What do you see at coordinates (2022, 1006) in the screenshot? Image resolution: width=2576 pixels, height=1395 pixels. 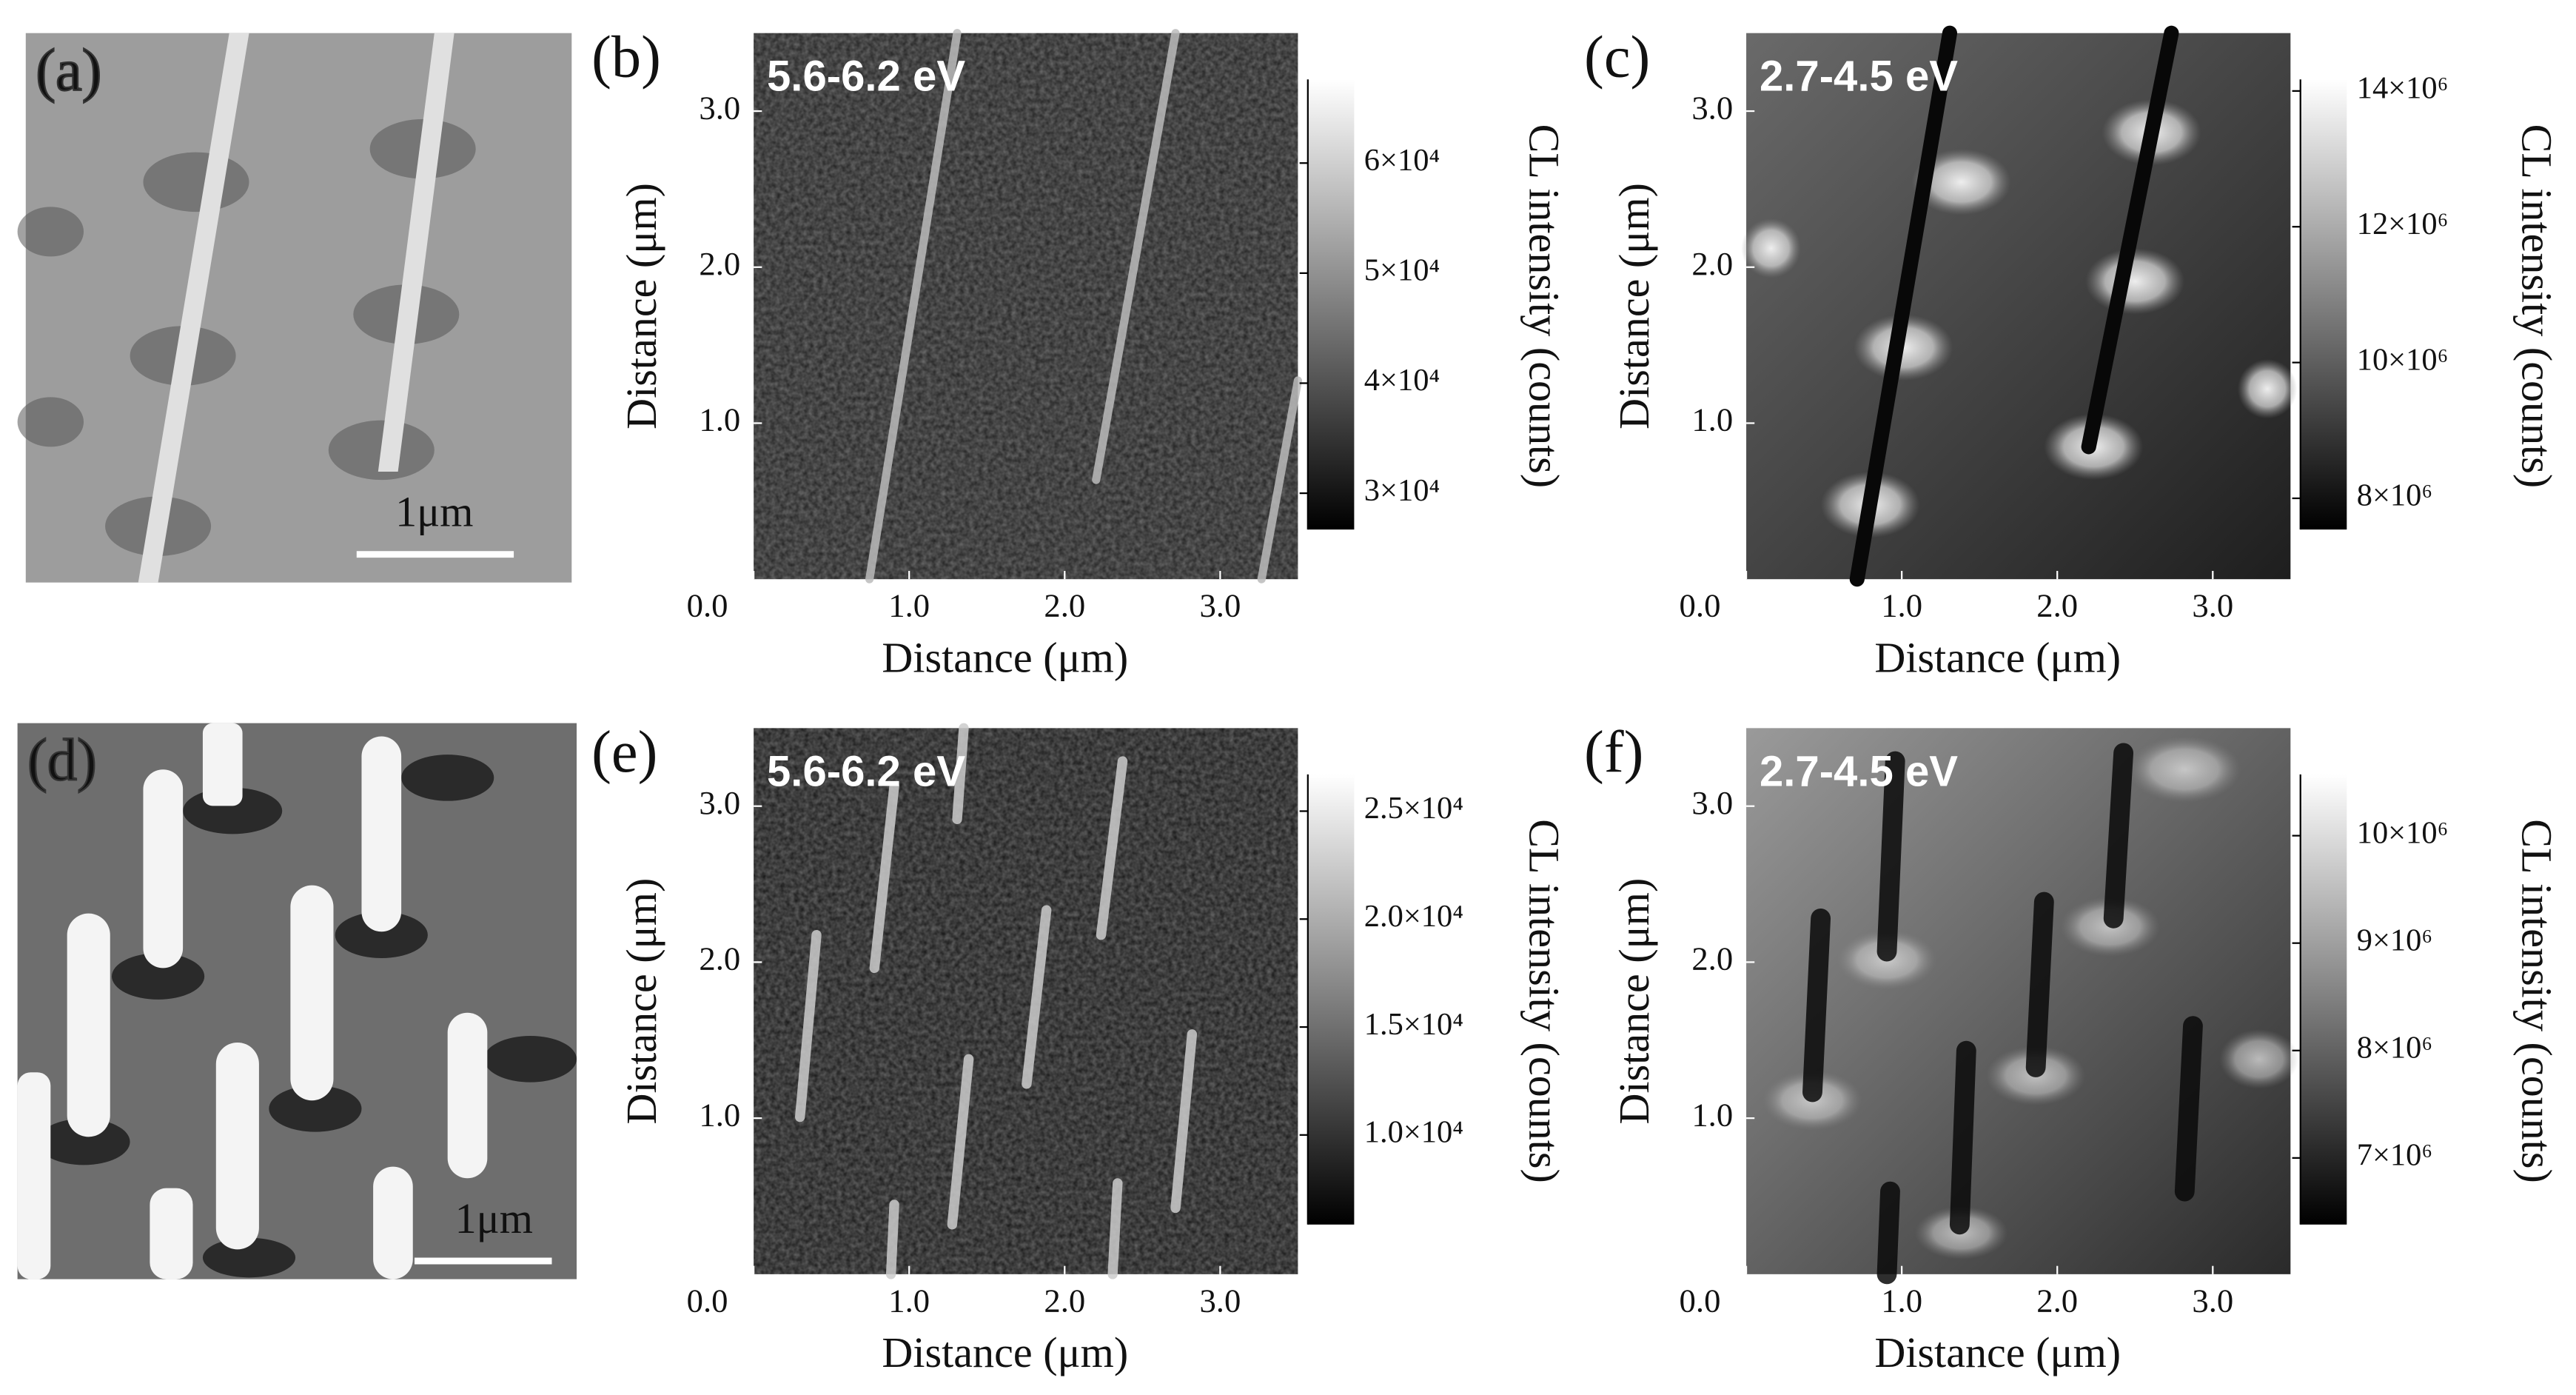 I see `cl-map-f` at bounding box center [2022, 1006].